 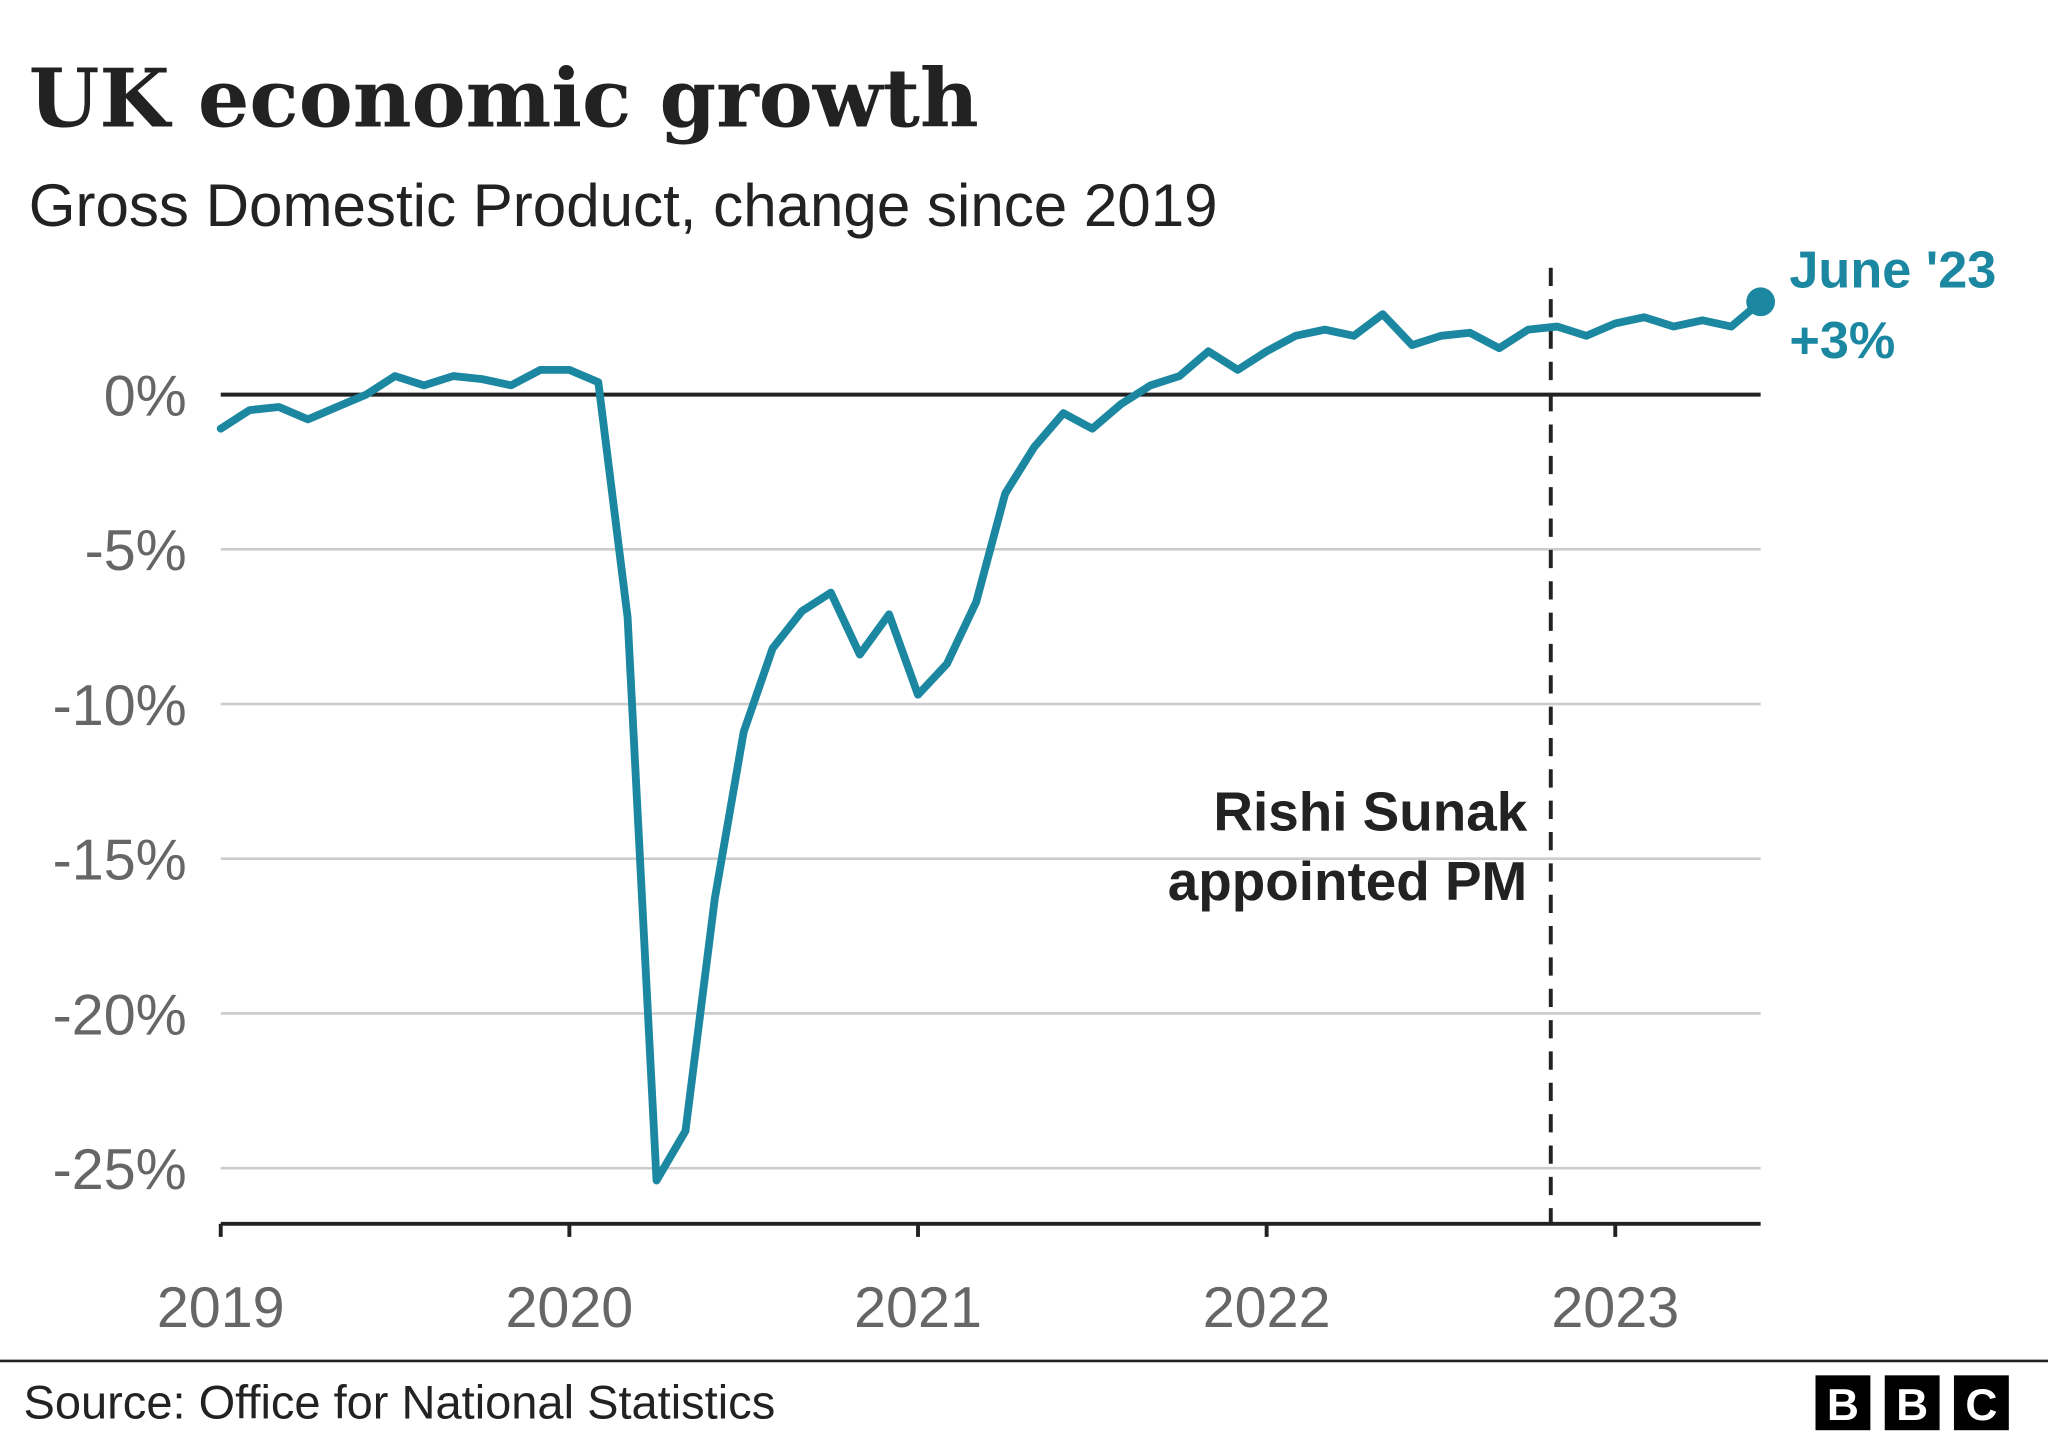 I want to click on annotation-text: appointed PM, so click(x=1348, y=881).